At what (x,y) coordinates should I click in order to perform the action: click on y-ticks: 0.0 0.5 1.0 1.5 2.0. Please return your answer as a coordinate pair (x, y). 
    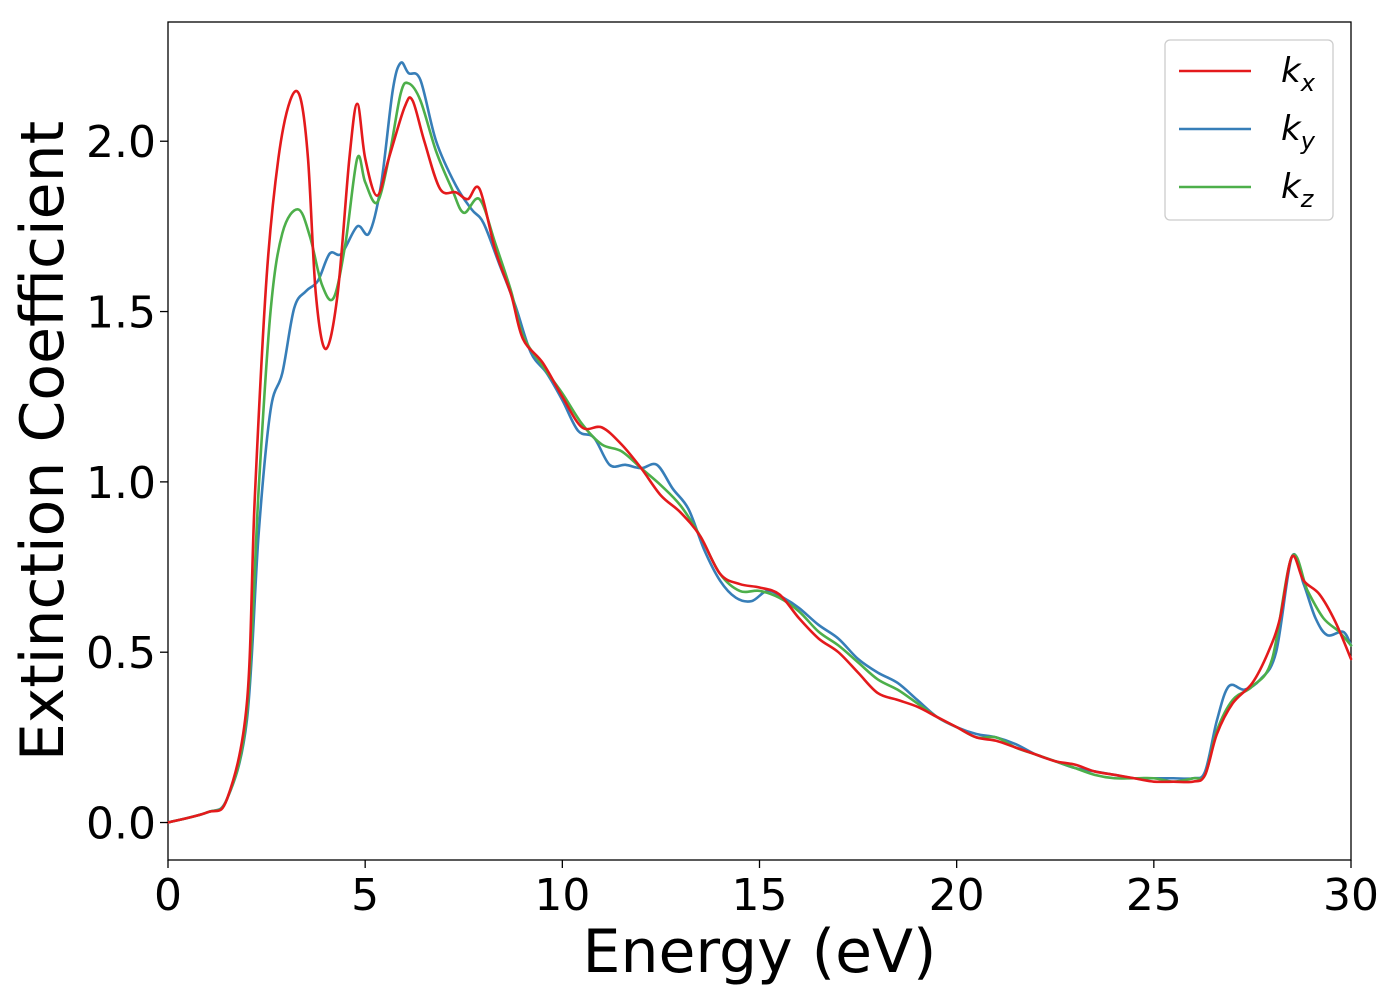
    Looking at the image, I should click on (127, 483).